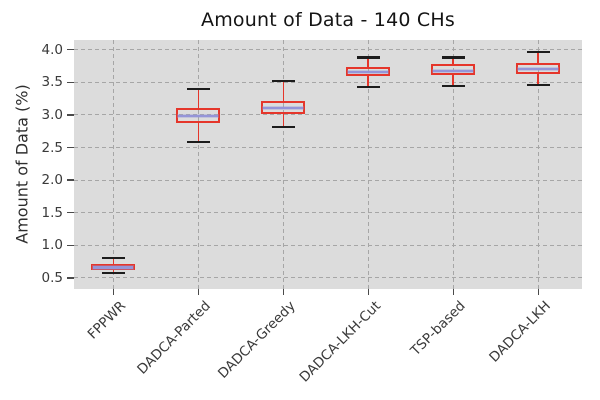 This screenshot has height=400, width=600. What do you see at coordinates (52, 147) in the screenshot?
I see `y-tick-label: 2.5` at bounding box center [52, 147].